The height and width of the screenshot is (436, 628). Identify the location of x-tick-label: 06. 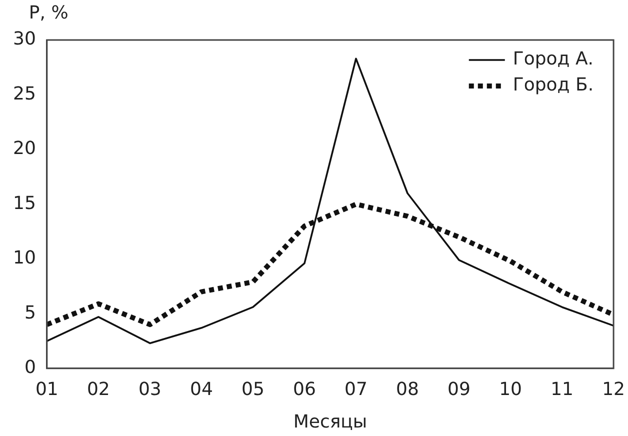
(304, 389).